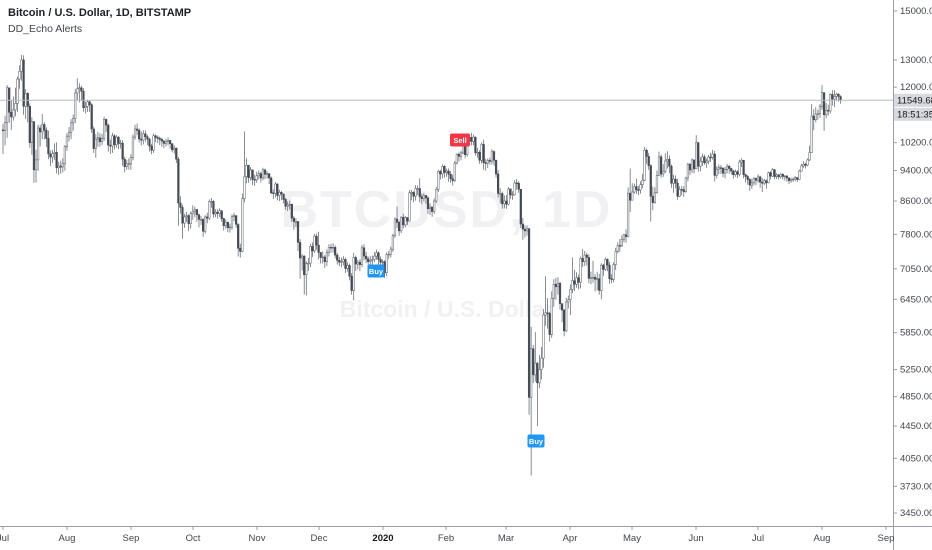 Image resolution: width=932 pixels, height=550 pixels. Describe the element at coordinates (100, 13) in the screenshot. I see `symbol-title: Bitcoin / U.S. Dollar, 1D, BITSTAMP` at that location.